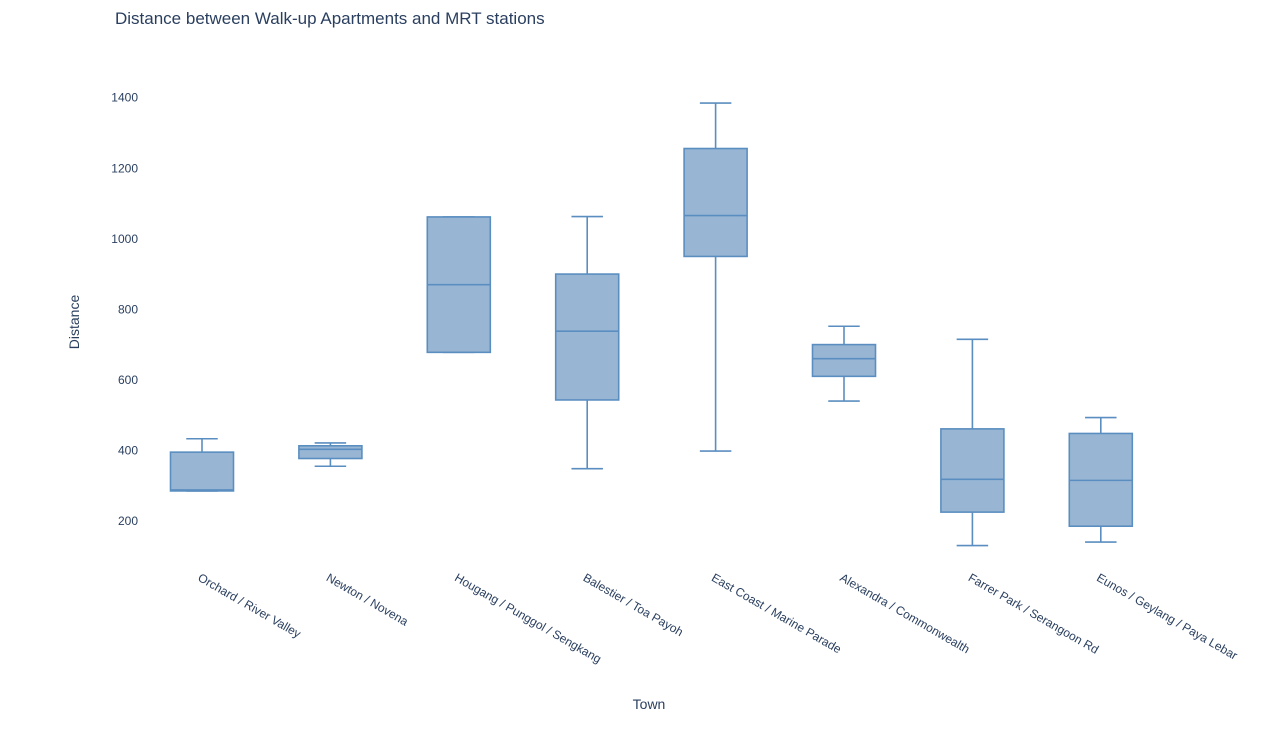  Describe the element at coordinates (74, 322) in the screenshot. I see `y-axis-title: Distance` at that location.